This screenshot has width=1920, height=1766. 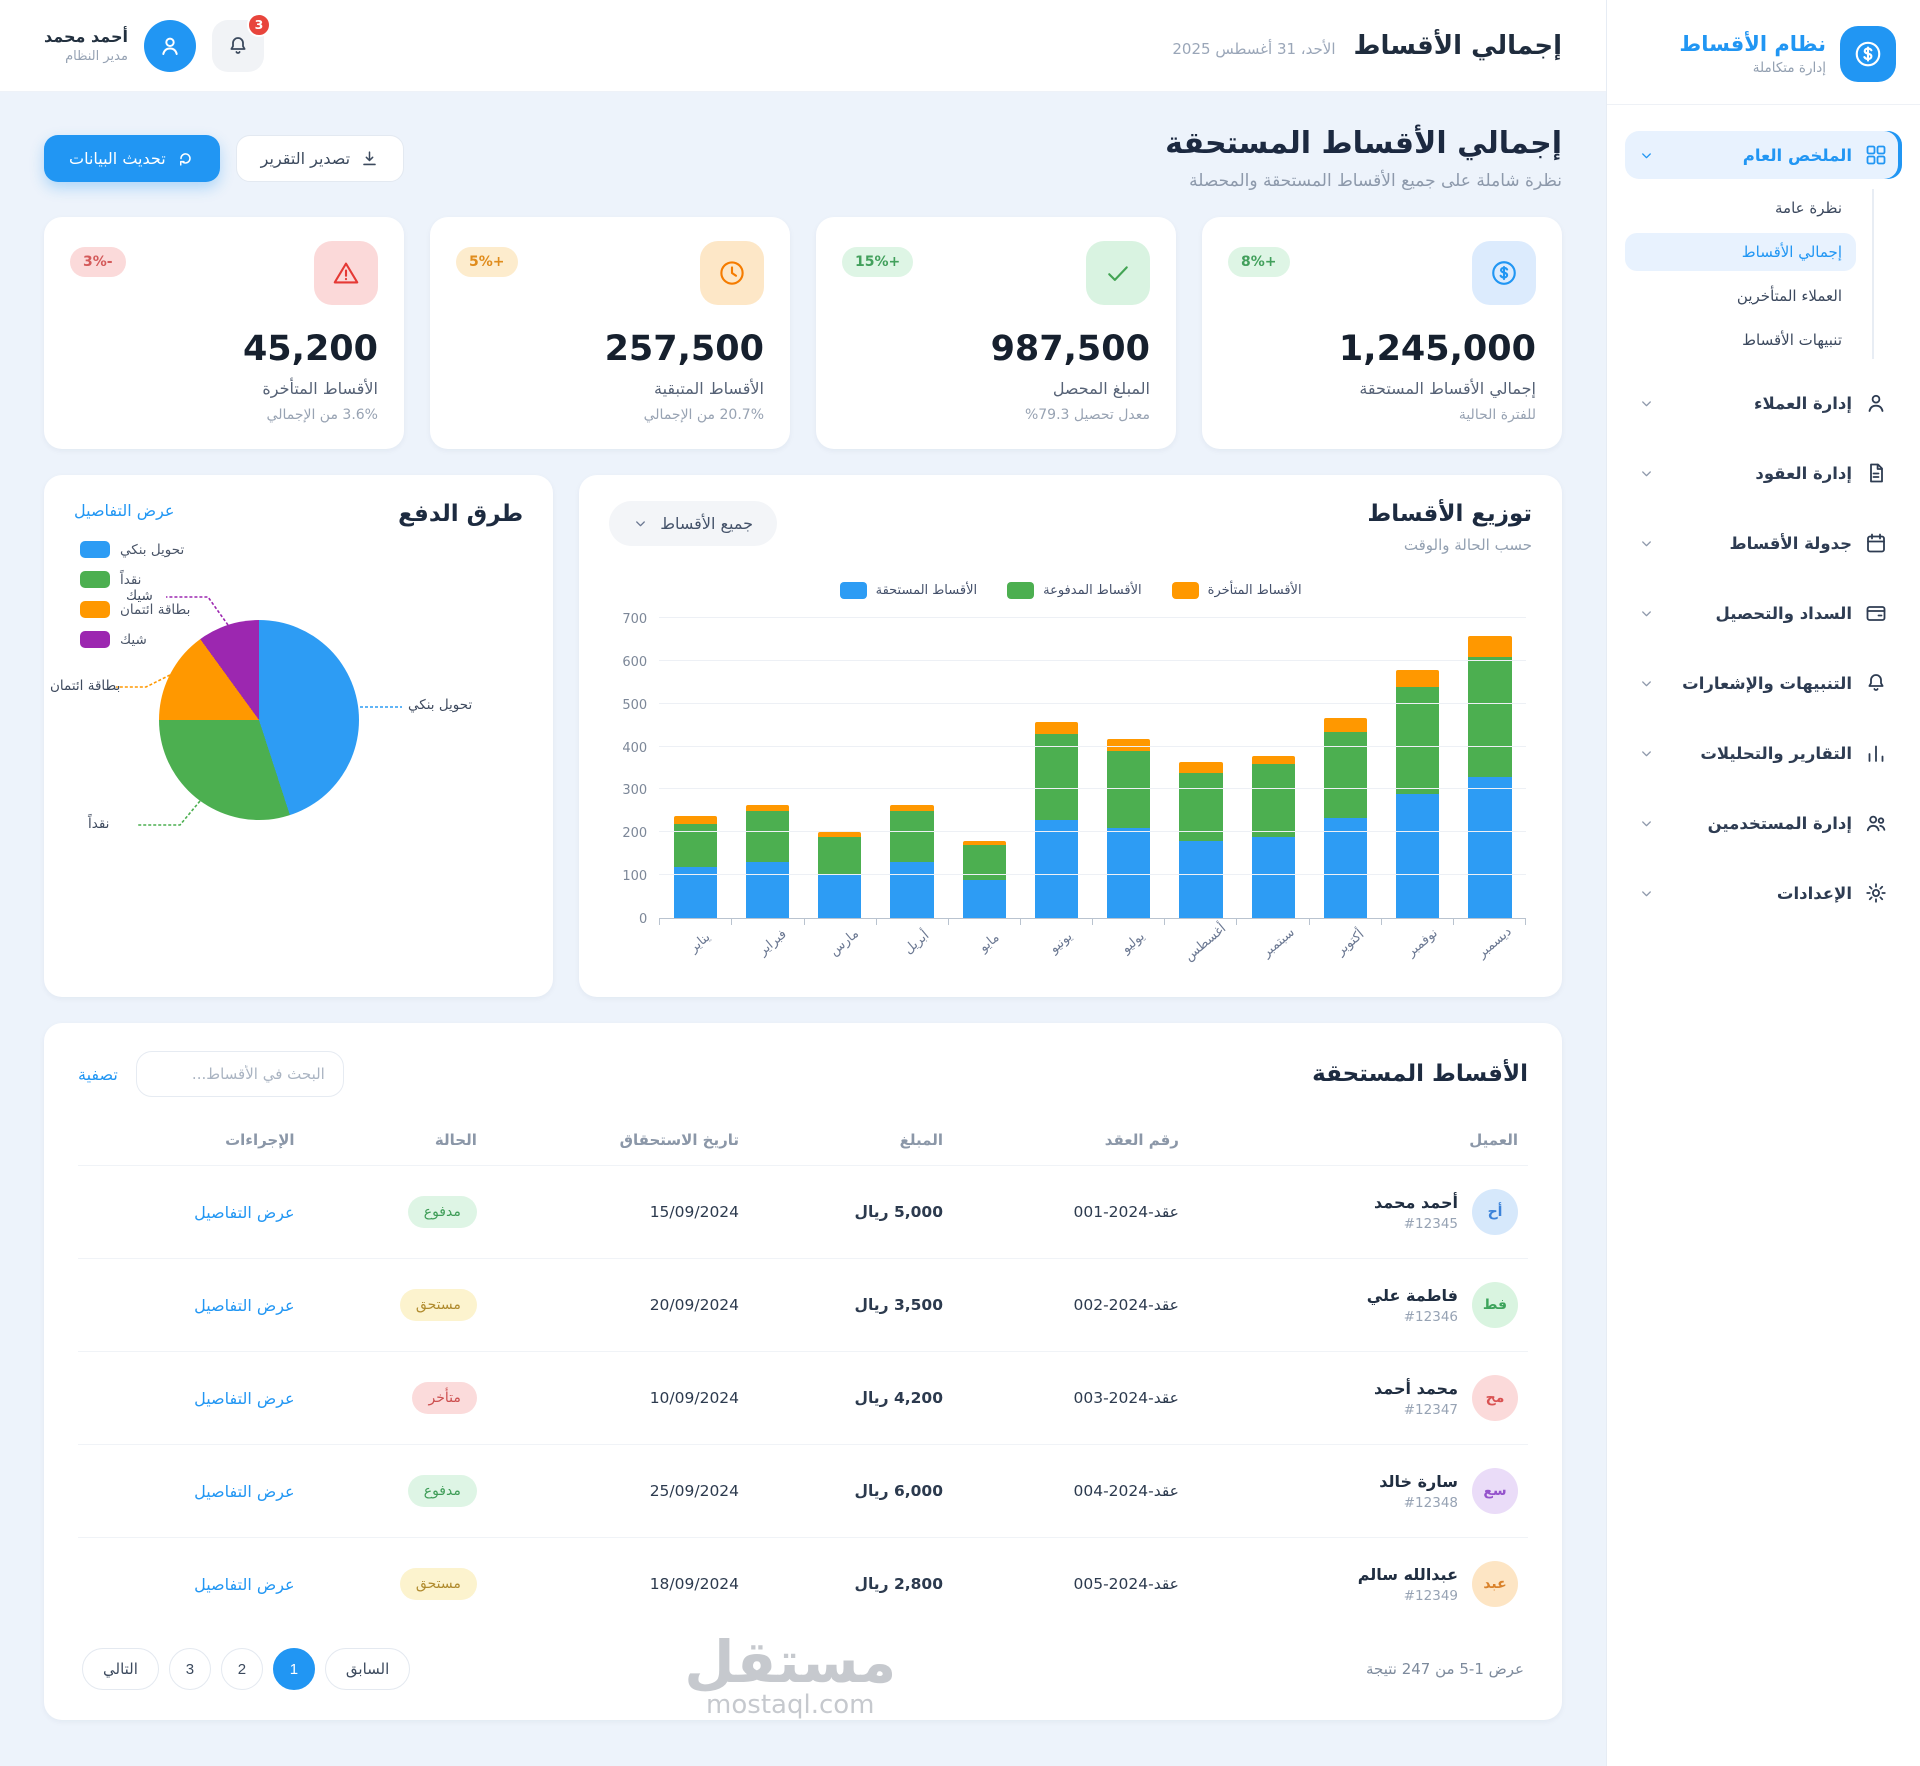 What do you see at coordinates (1763, 155) in the screenshot?
I see `sidebar-item-0: الملخص العام` at bounding box center [1763, 155].